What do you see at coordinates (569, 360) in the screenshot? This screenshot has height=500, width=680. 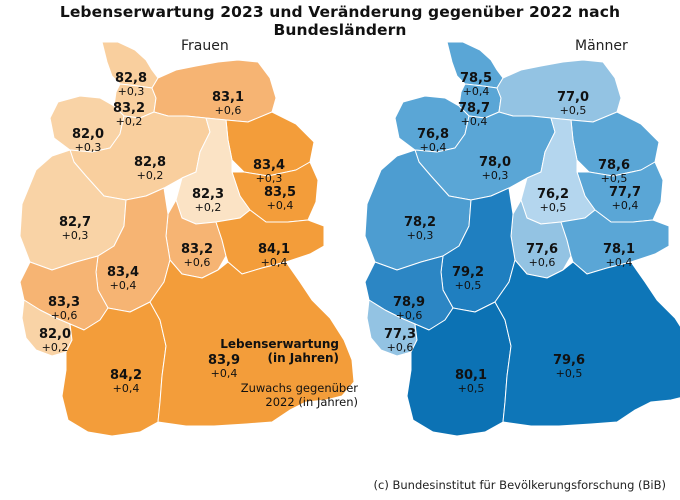 I see `value-text: 79,6` at bounding box center [569, 360].